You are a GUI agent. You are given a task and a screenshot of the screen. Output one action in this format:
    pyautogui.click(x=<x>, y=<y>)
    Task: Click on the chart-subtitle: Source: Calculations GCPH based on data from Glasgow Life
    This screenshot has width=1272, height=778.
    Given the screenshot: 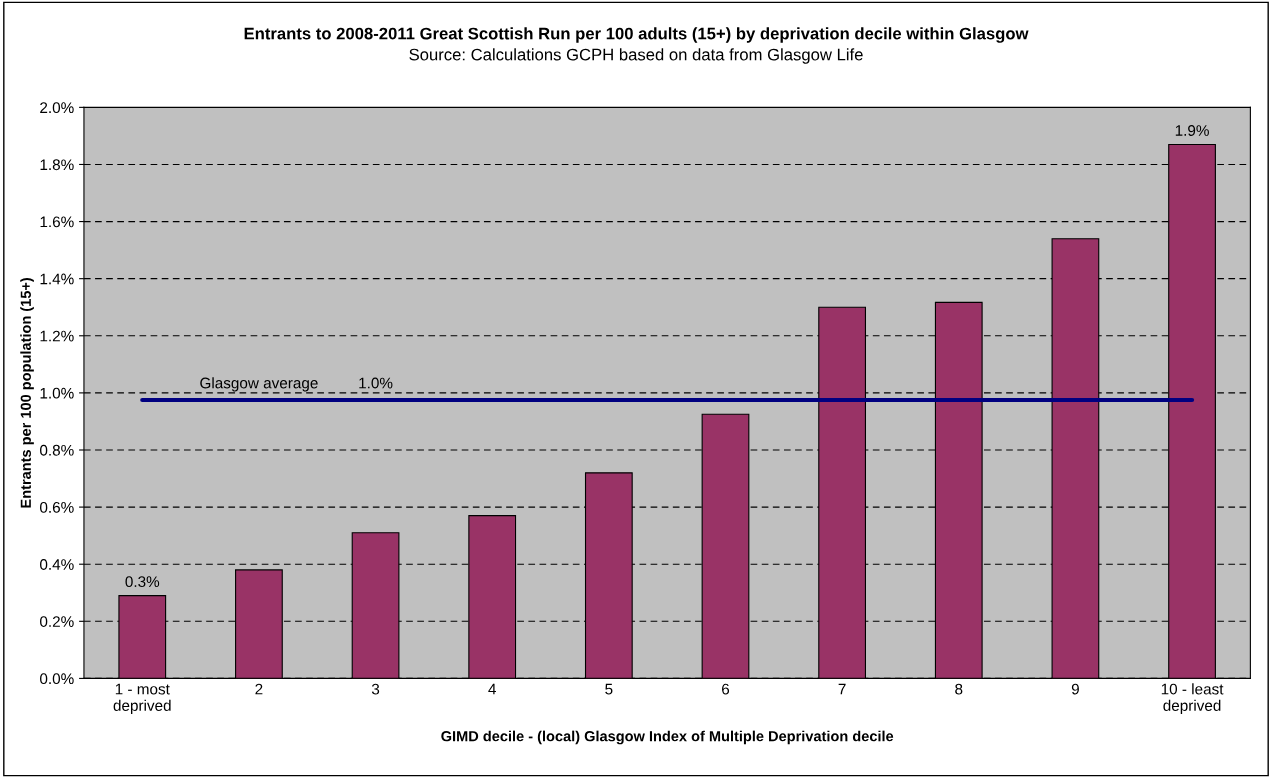 What is the action you would take?
    pyautogui.click(x=636, y=56)
    